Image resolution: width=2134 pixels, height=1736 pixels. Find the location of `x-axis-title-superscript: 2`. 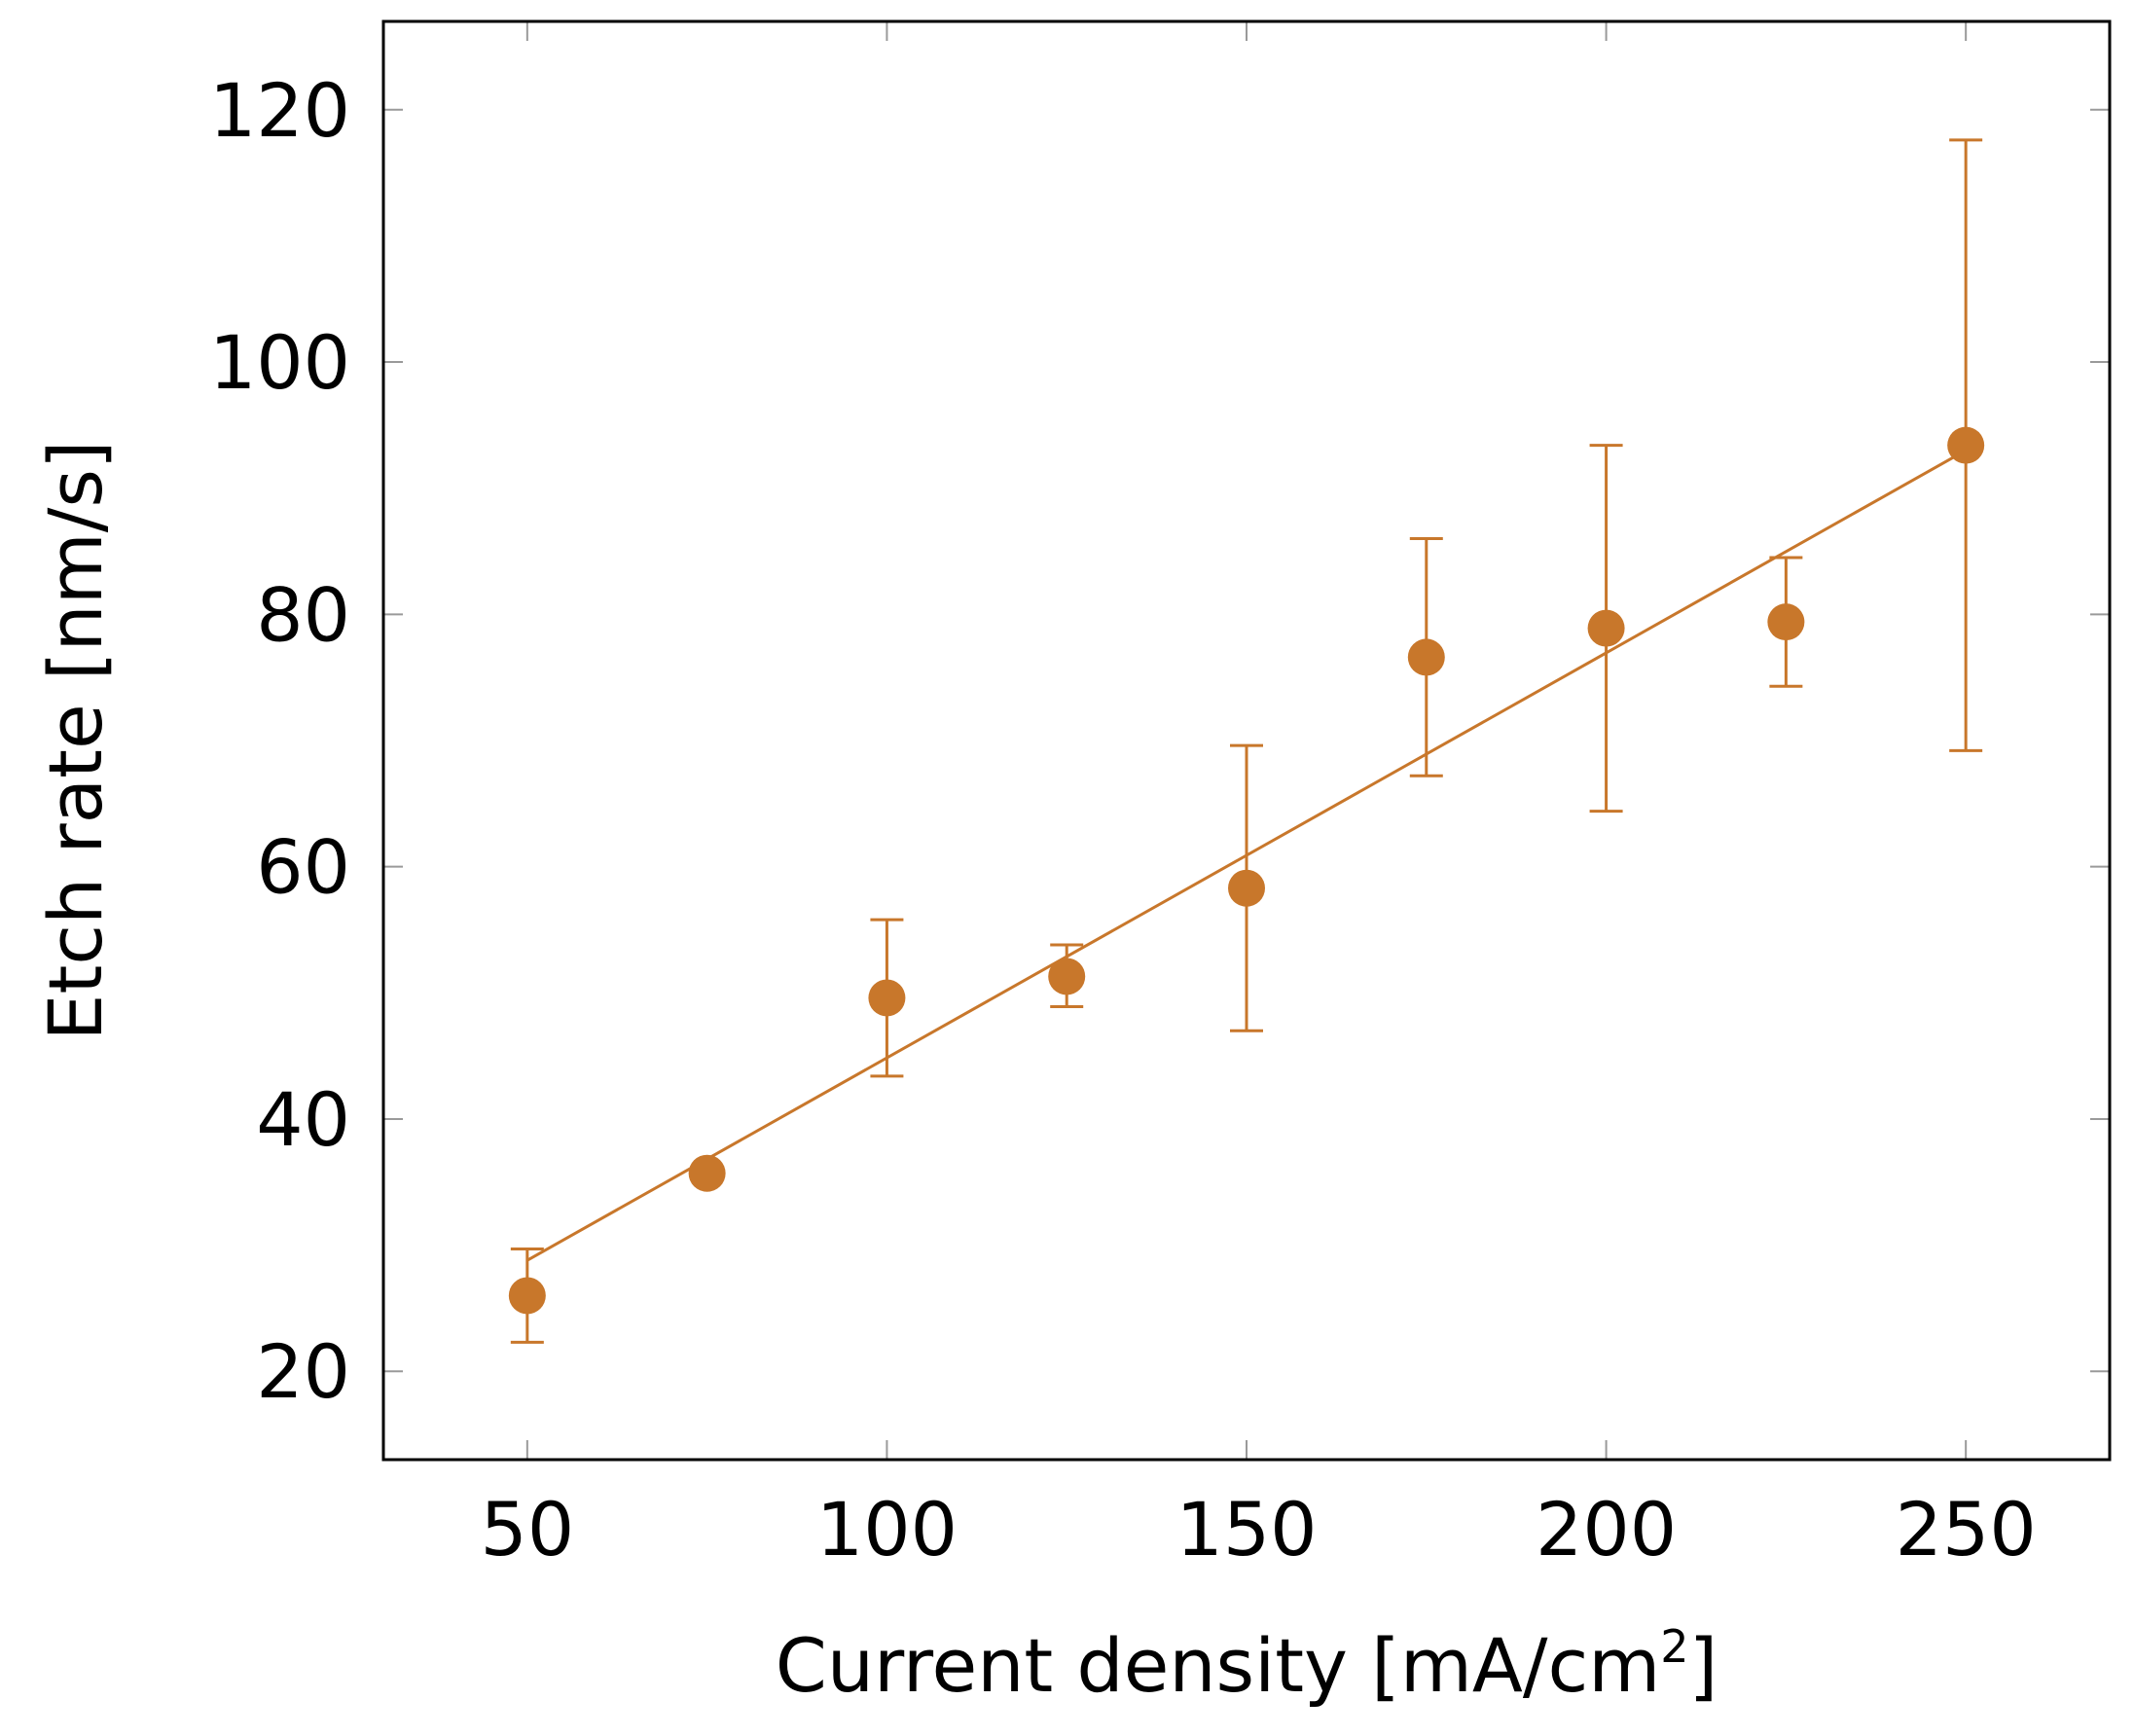

x-axis-title-superscript: 2 is located at coordinates (1674, 1647).